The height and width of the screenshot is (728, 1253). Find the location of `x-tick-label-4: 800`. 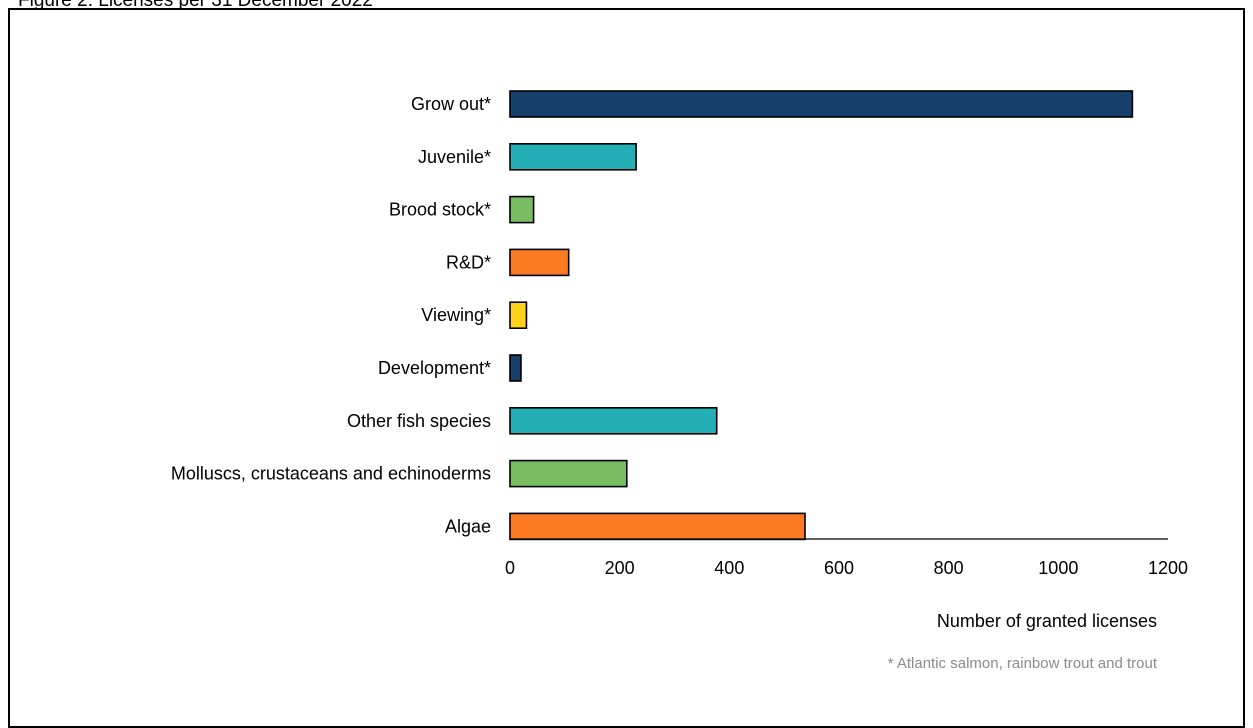

x-tick-label-4: 800 is located at coordinates (949, 568).